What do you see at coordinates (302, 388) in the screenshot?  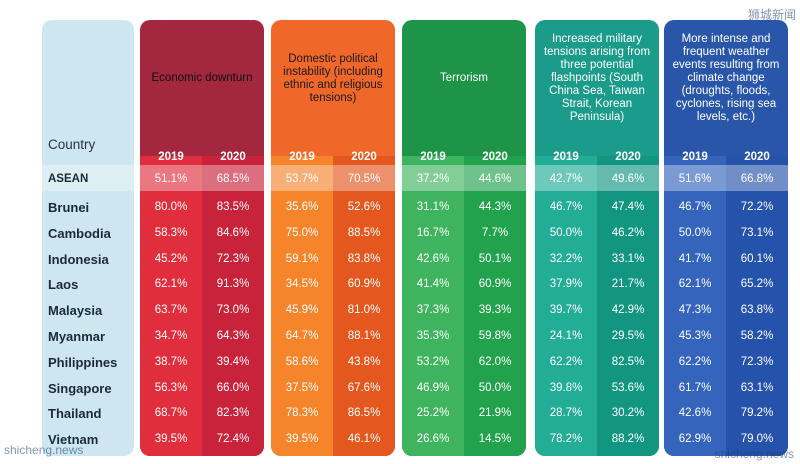 I see `value-cell: 37.5%` at bounding box center [302, 388].